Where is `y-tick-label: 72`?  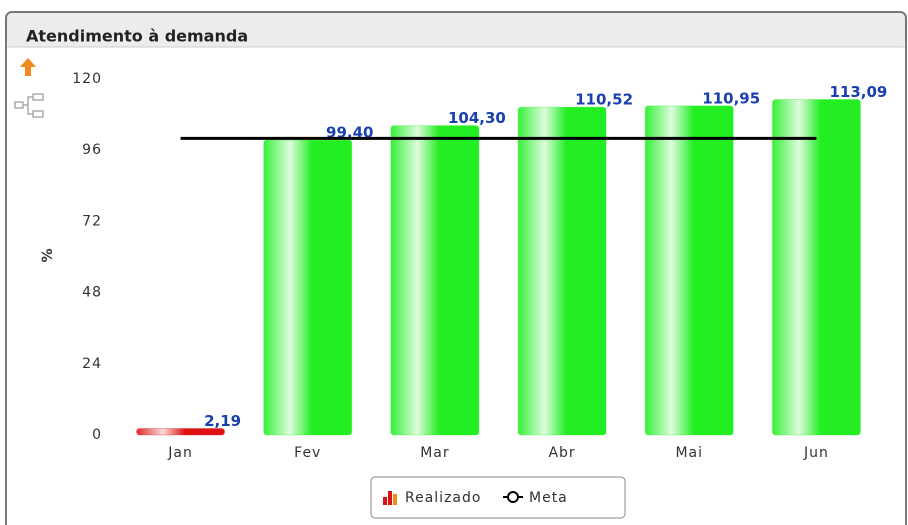 y-tick-label: 72 is located at coordinates (92, 221).